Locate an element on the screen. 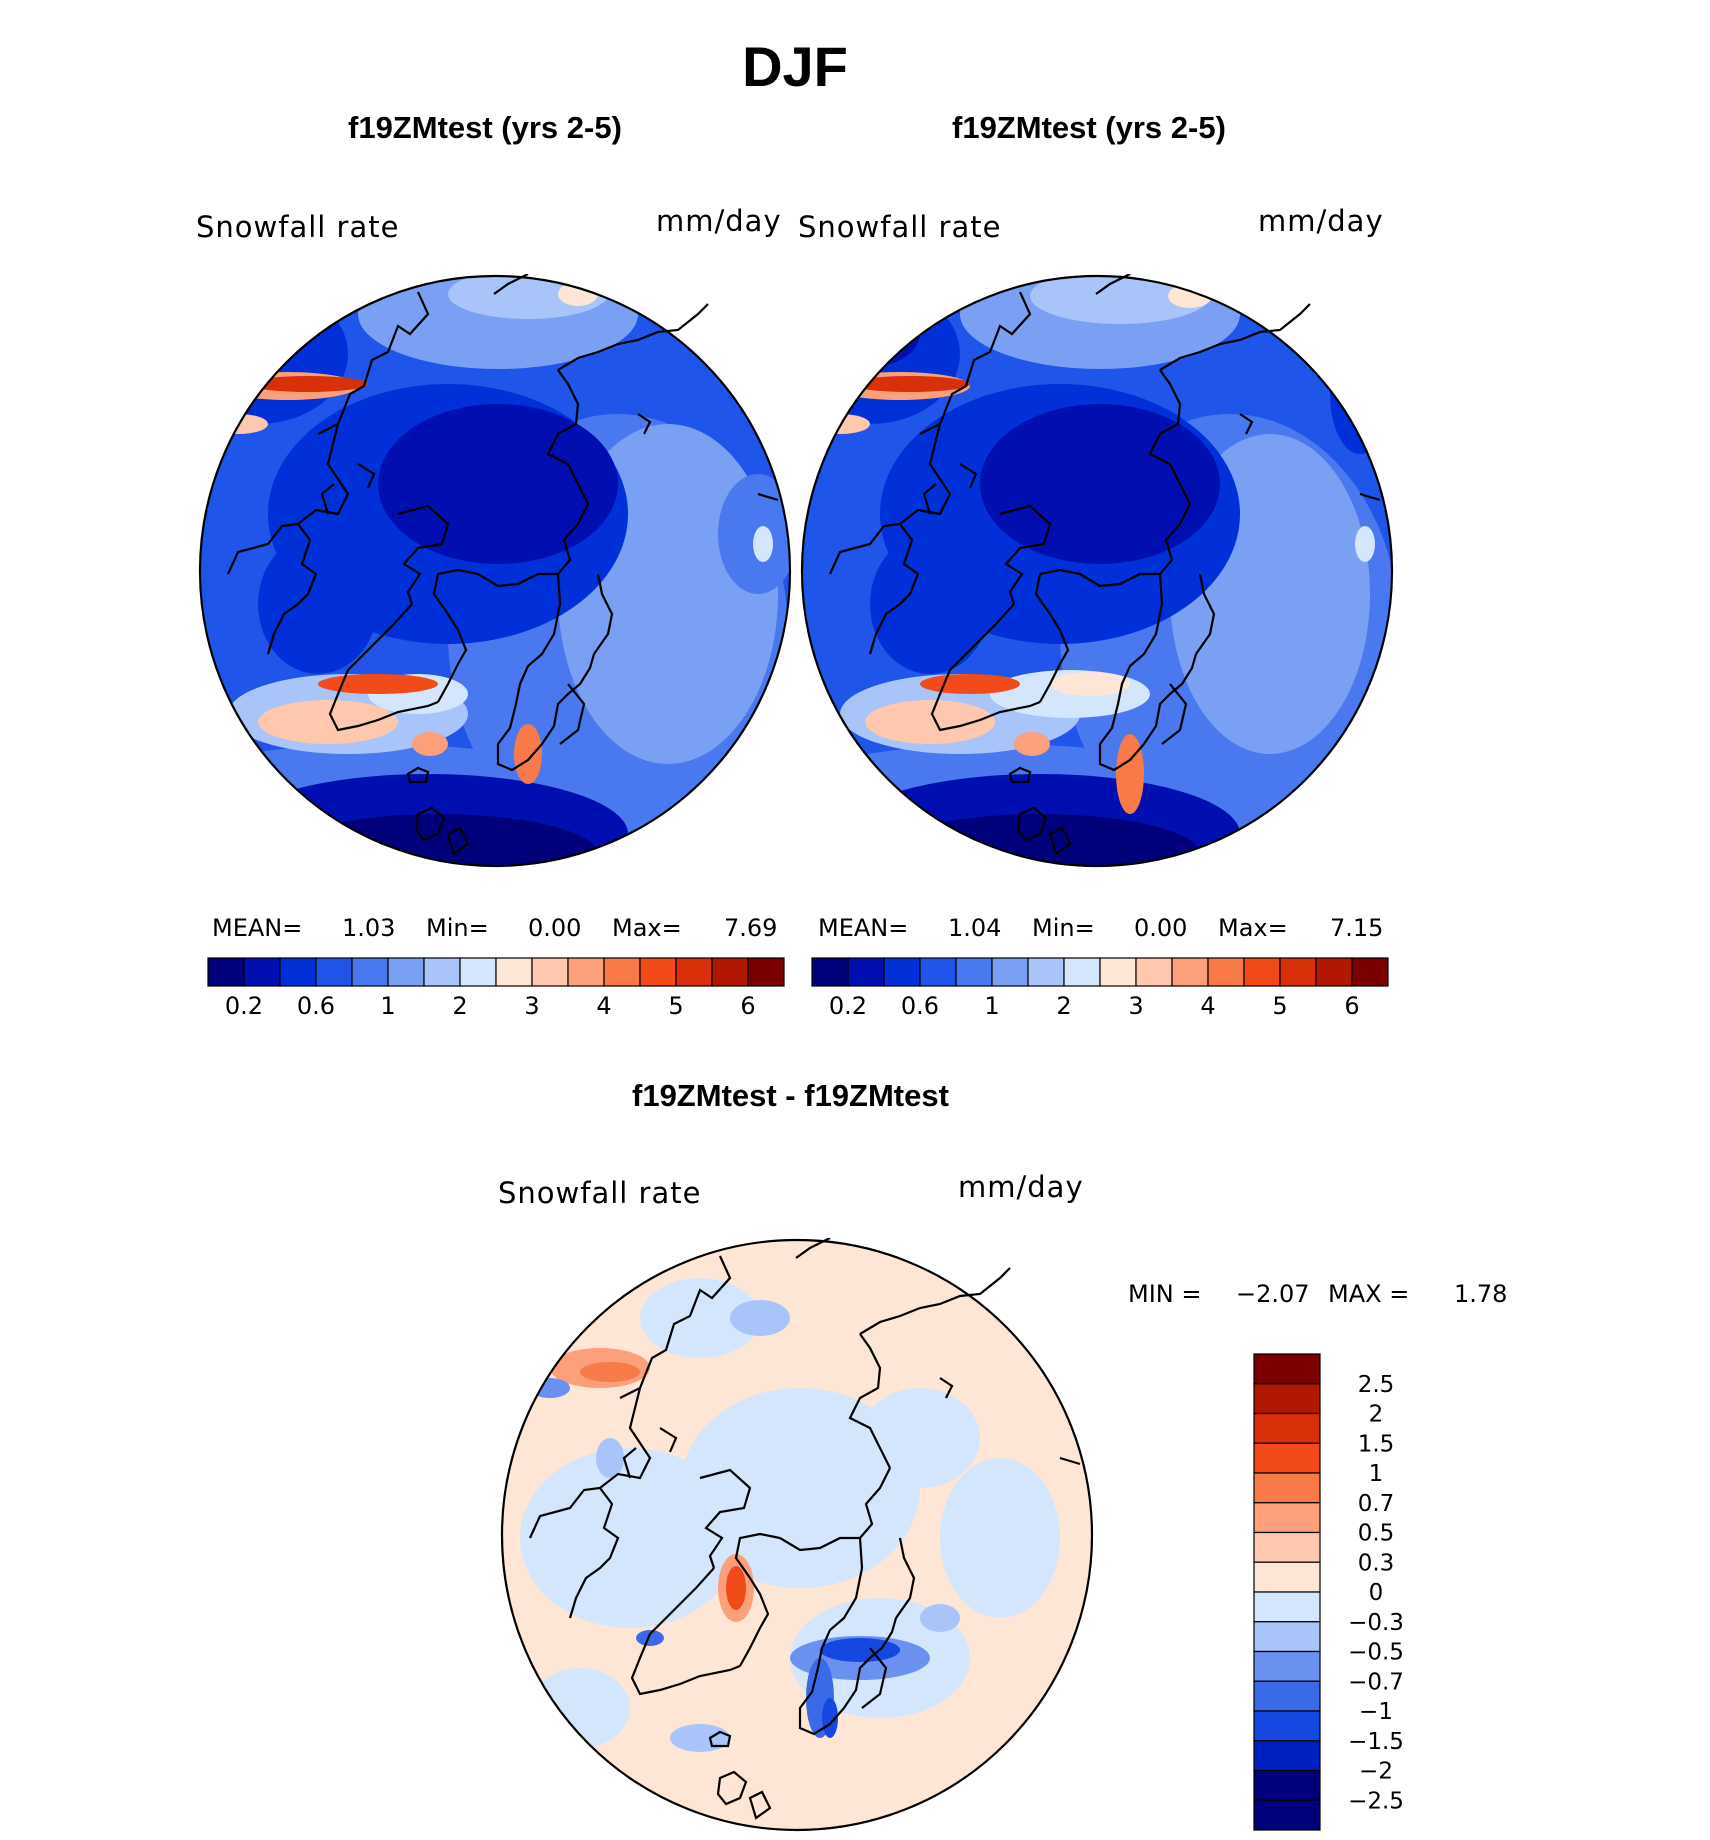 Image resolution: width=1710 pixels, height=1840 pixels. panel-1-colorbar-tick-label: 0.6 is located at coordinates (316, 1006).